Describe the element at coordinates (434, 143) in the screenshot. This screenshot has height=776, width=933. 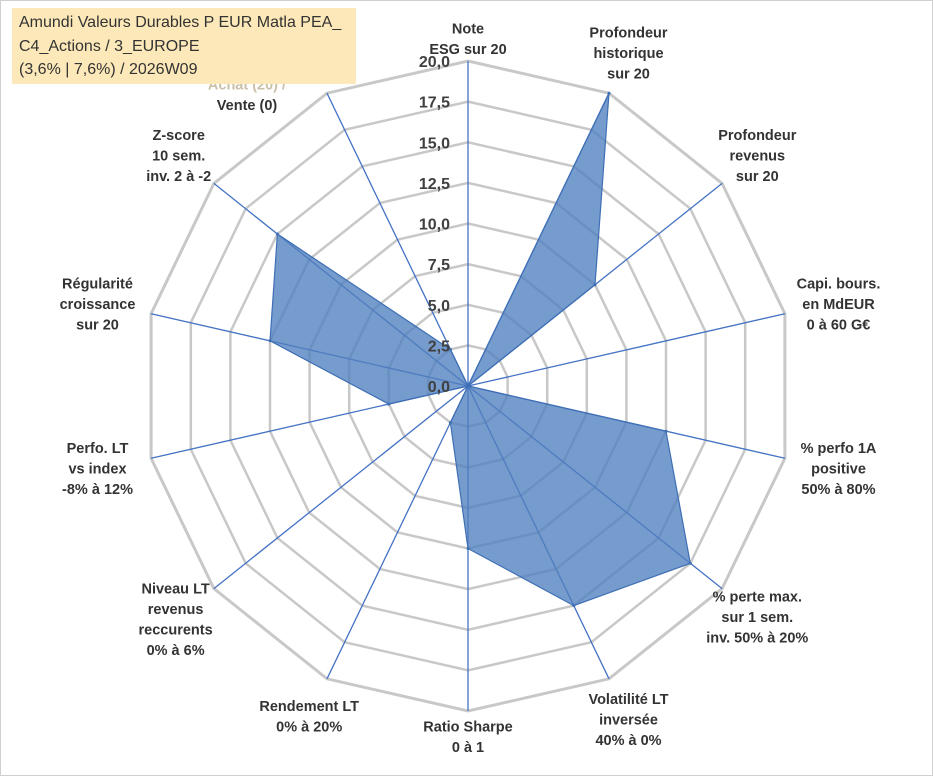
I see `tick-label-6: 15,0` at that location.